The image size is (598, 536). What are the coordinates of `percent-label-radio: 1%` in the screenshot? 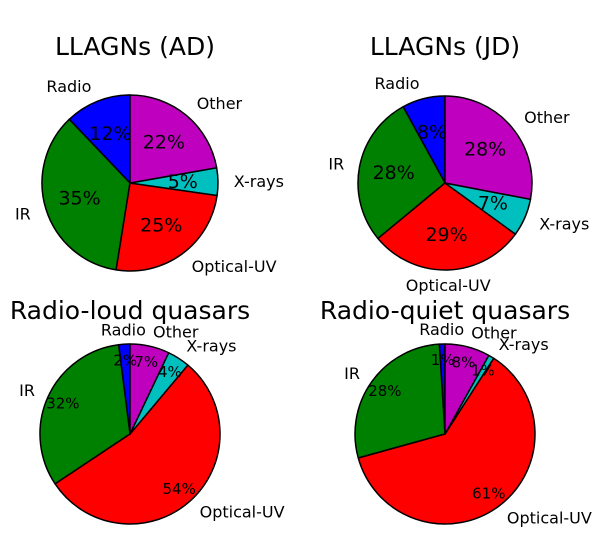 It's located at (443, 360).